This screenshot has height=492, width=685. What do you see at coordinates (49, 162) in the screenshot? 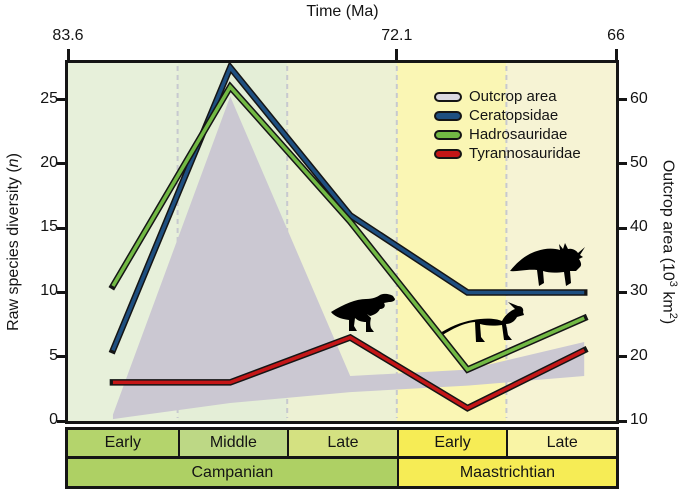
I see `left-tick-label-20: 20` at bounding box center [49, 162].